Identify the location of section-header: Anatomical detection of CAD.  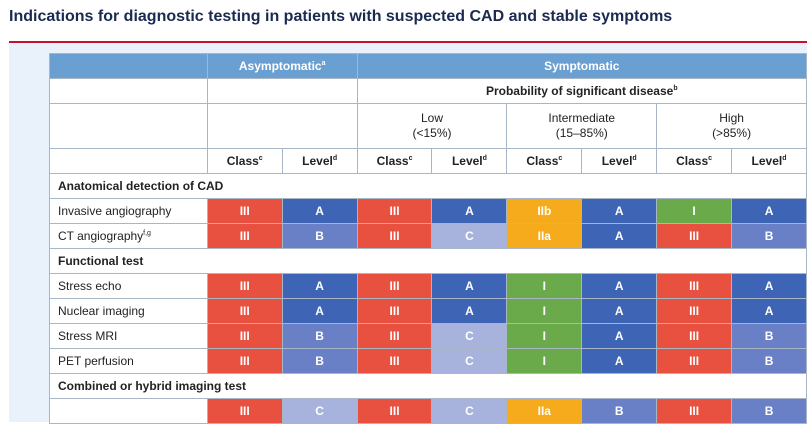
(428, 186).